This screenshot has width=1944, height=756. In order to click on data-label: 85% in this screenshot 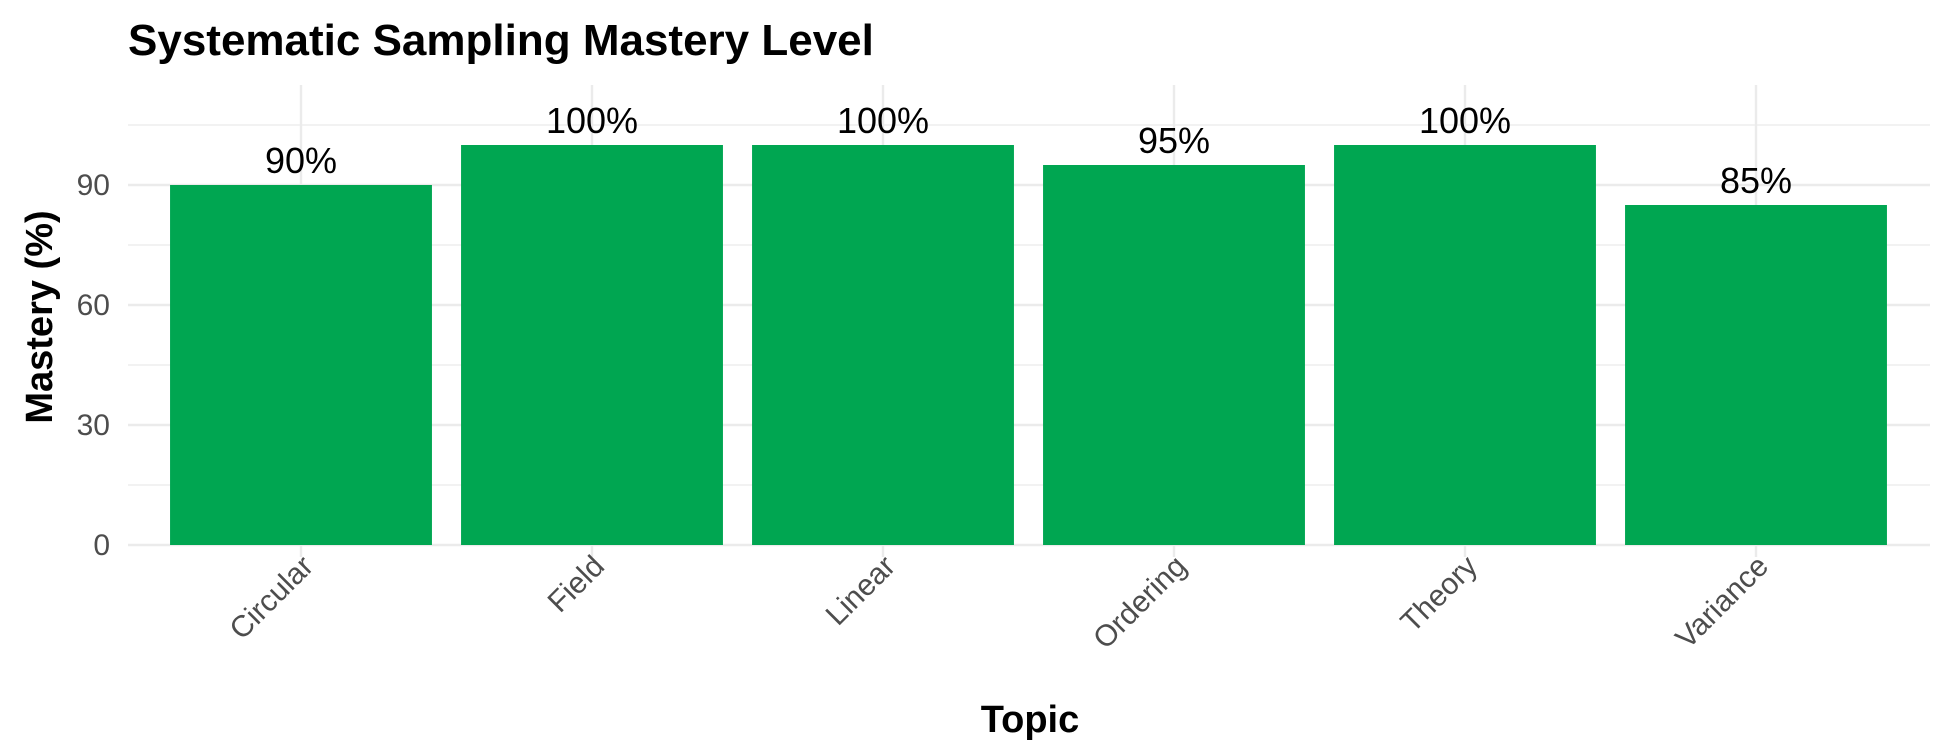, I will do `click(1756, 180)`.